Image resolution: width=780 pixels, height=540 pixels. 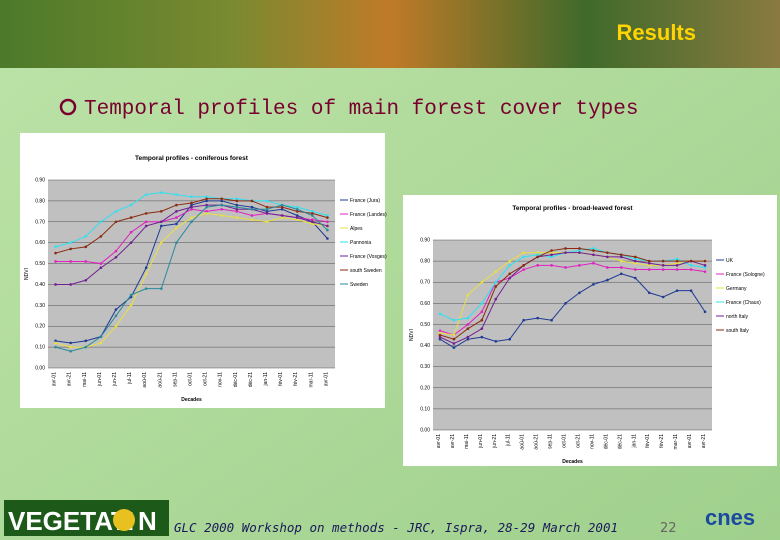 What do you see at coordinates (236, 380) in the screenshot?
I see `x-tick-label: déc-01` at bounding box center [236, 380].